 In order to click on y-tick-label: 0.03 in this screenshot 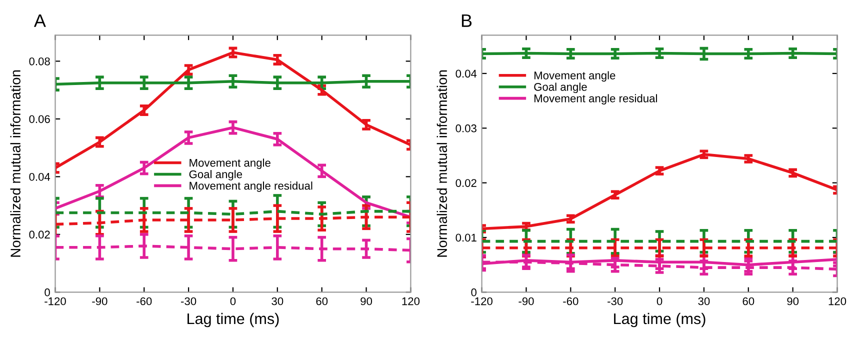, I will do `click(466, 128)`.